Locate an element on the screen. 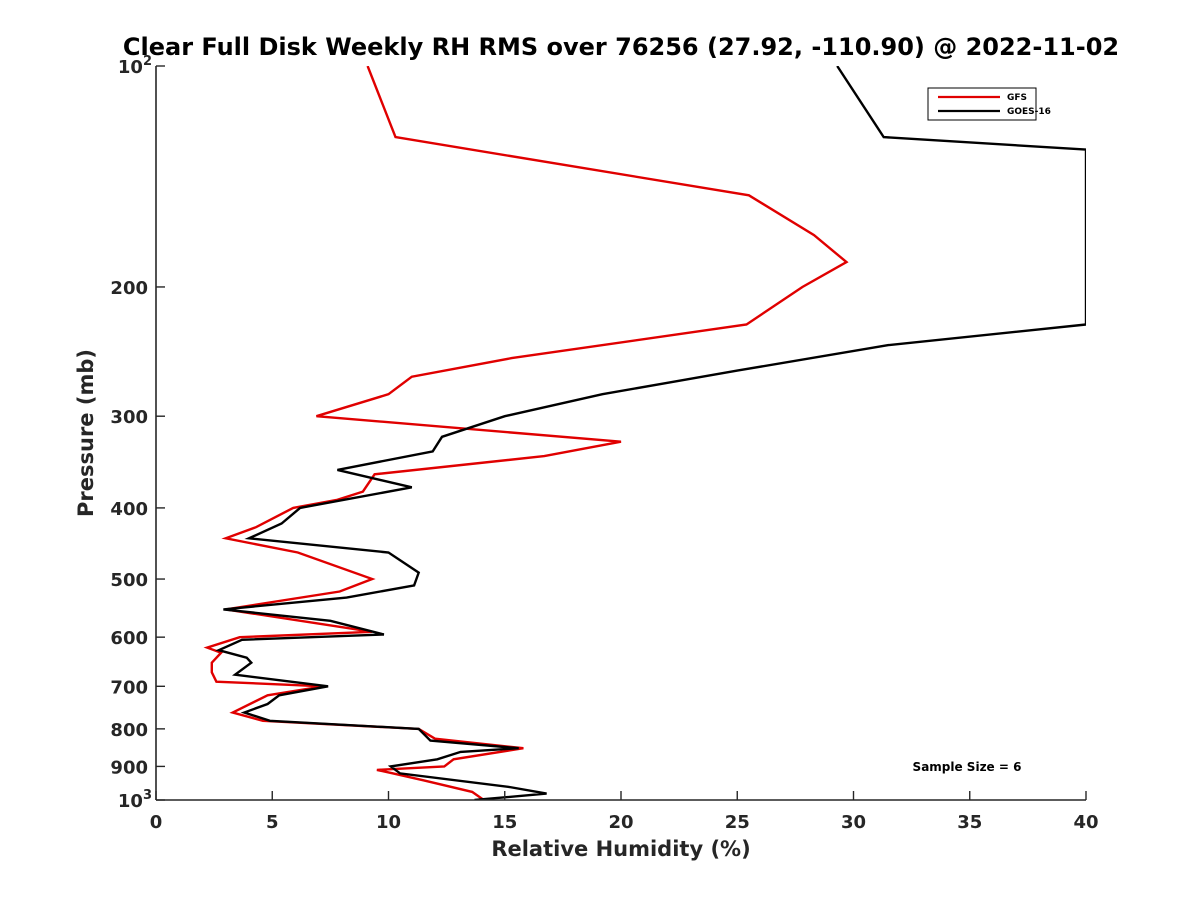 The width and height of the screenshot is (1200, 900). y-tick-label: 900 is located at coordinates (129, 767).